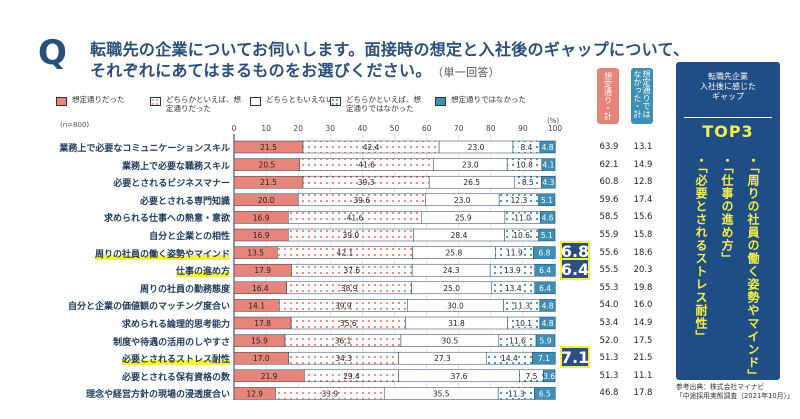 This screenshot has height=419, width=800. Describe the element at coordinates (643, 199) in the screenshot. I see `not-expected-total-value: 17.4` at that location.